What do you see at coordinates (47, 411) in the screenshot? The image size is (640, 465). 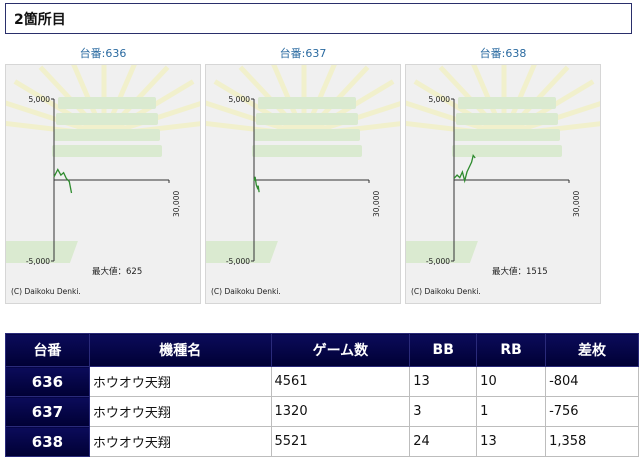 I see `row-number: 637` at bounding box center [47, 411].